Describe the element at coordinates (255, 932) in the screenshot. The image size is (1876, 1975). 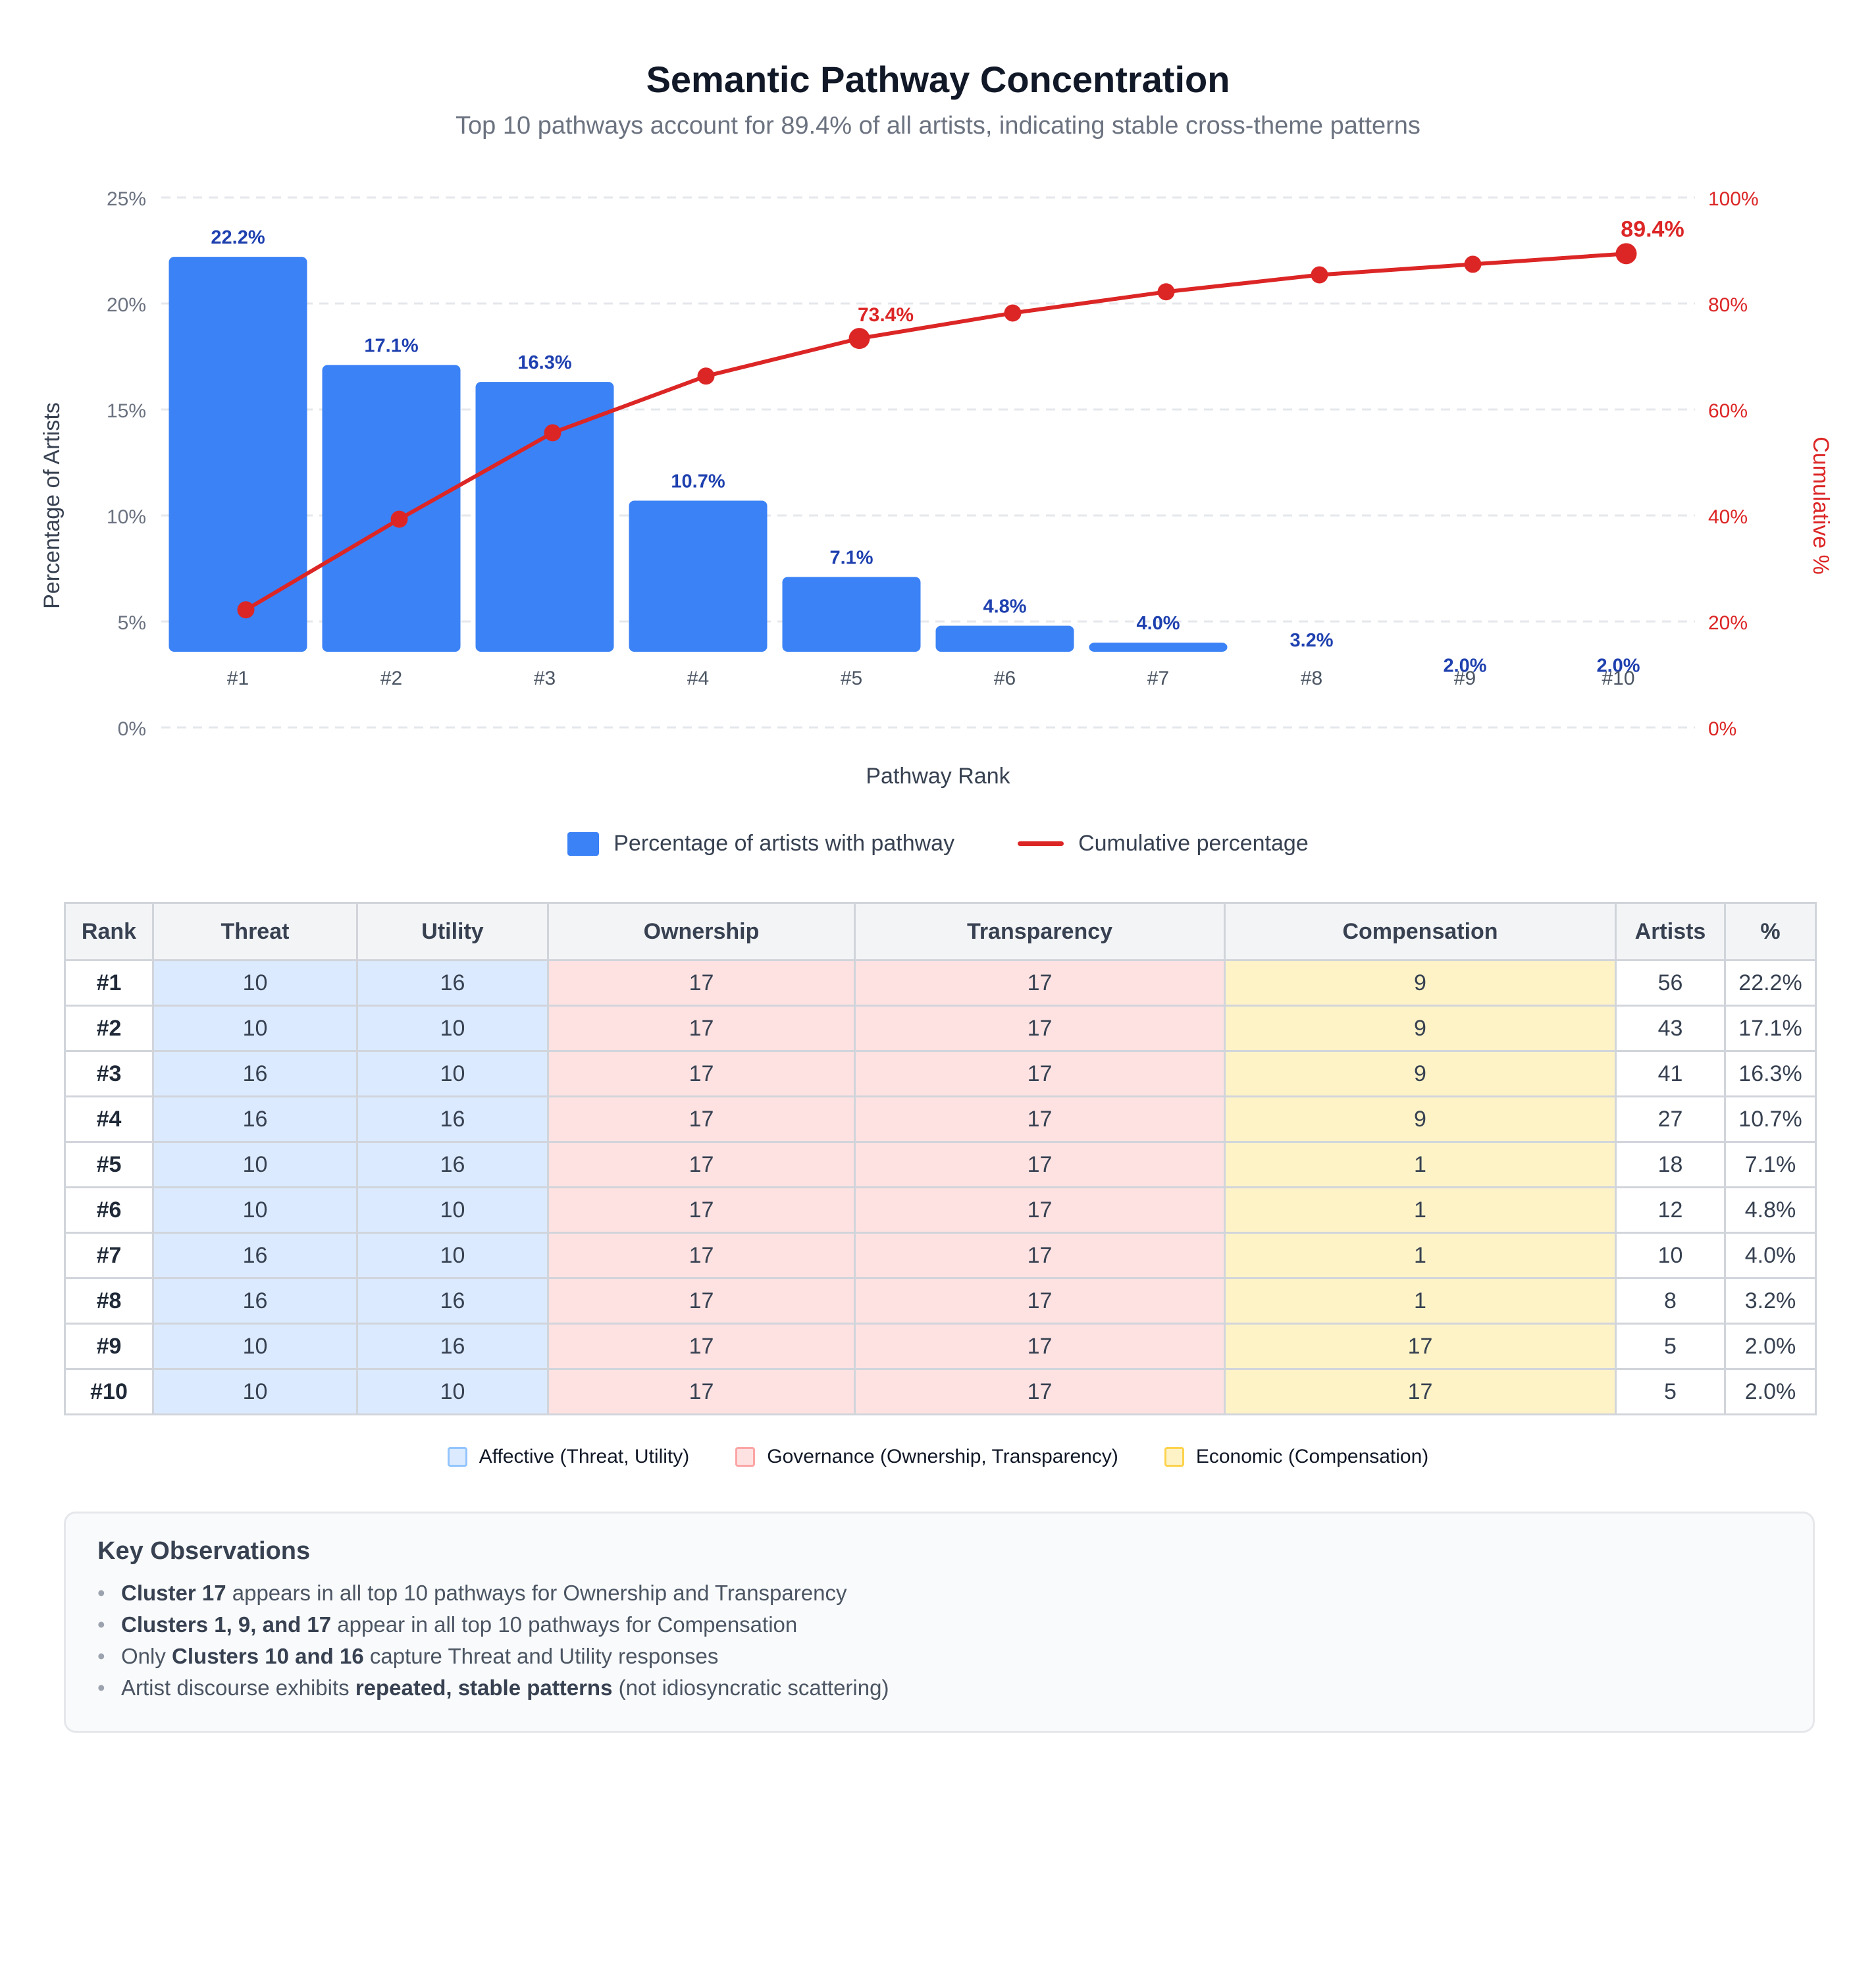
I see `column-header: Threat` at that location.